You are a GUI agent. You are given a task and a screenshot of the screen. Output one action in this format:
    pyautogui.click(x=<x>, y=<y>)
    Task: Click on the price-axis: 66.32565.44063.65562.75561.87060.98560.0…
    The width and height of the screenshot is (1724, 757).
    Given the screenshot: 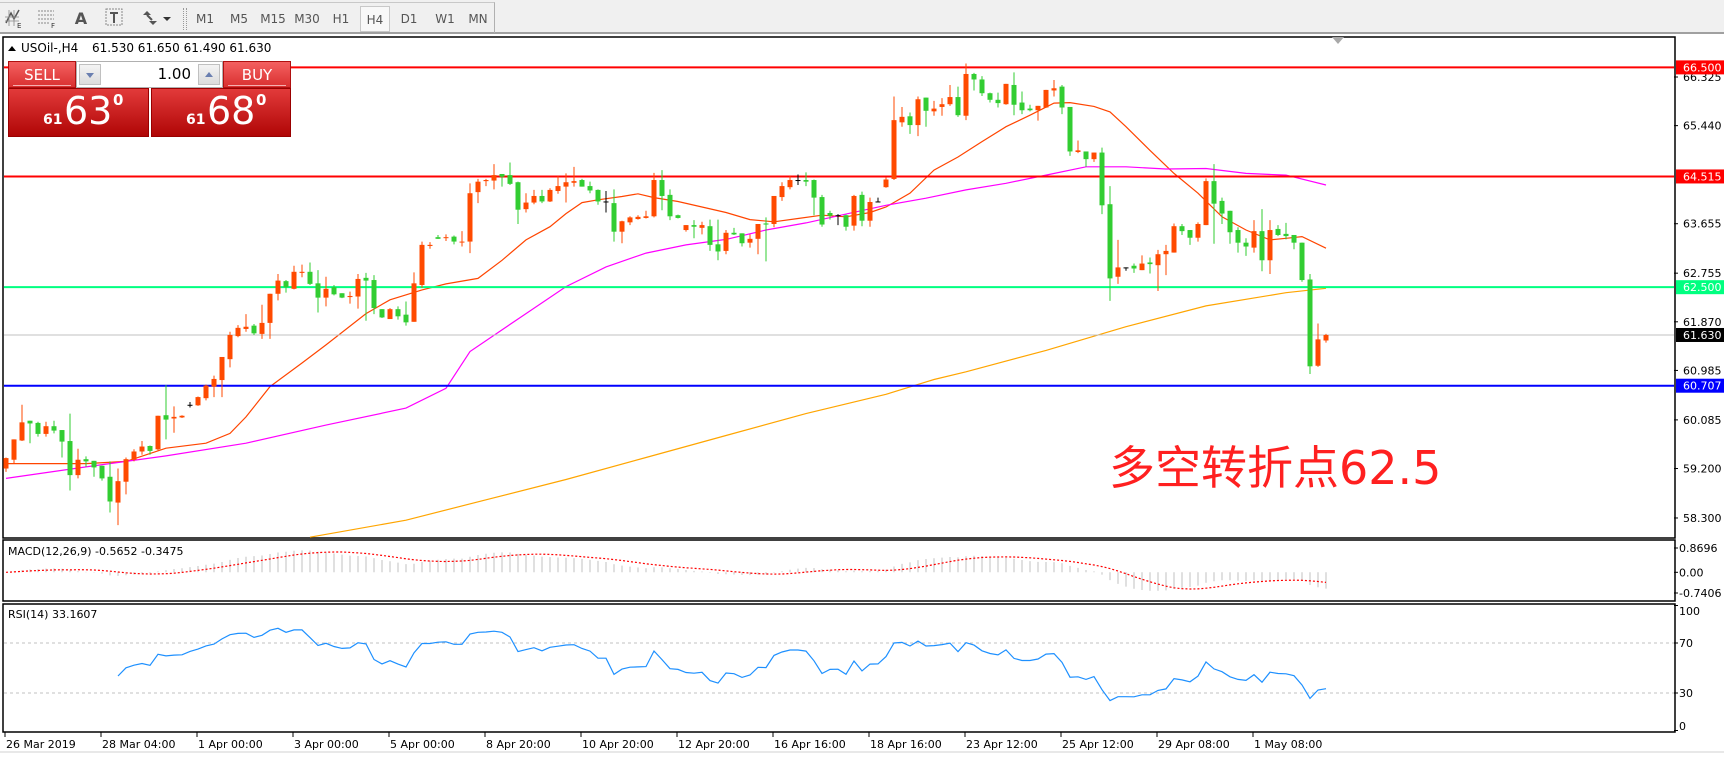 What is the action you would take?
    pyautogui.click(x=1699, y=292)
    